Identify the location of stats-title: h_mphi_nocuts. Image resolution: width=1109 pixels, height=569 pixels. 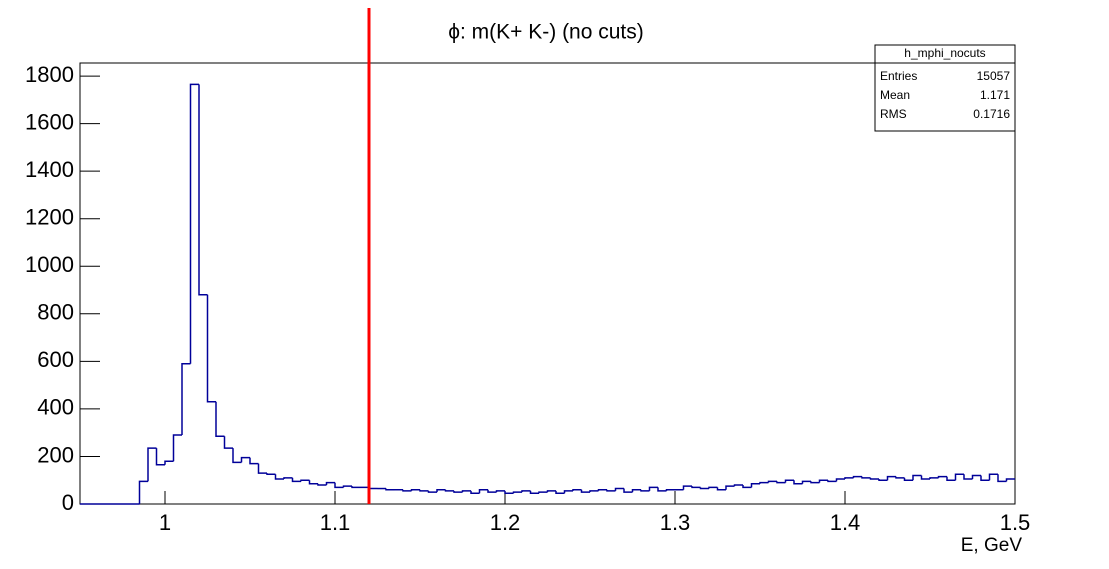
(944, 53).